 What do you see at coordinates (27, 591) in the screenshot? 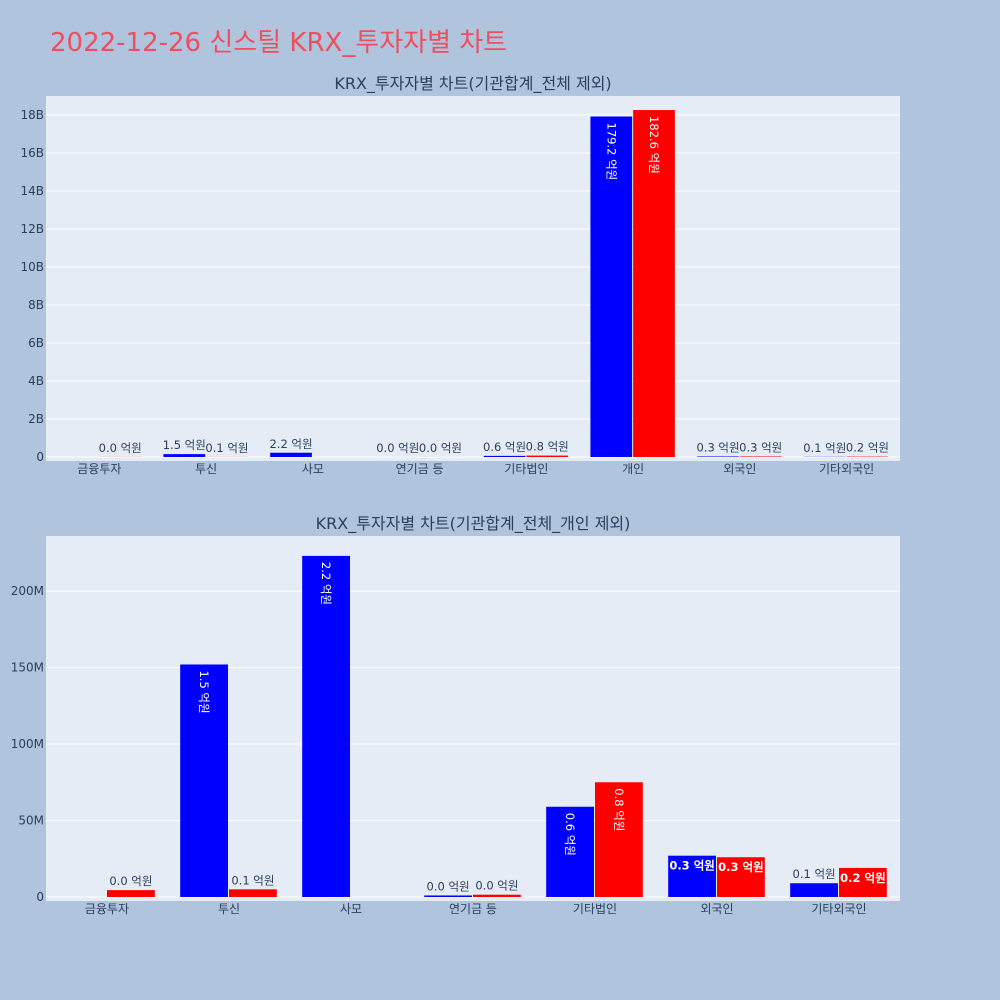
I see `y-tick-label: 200M` at bounding box center [27, 591].